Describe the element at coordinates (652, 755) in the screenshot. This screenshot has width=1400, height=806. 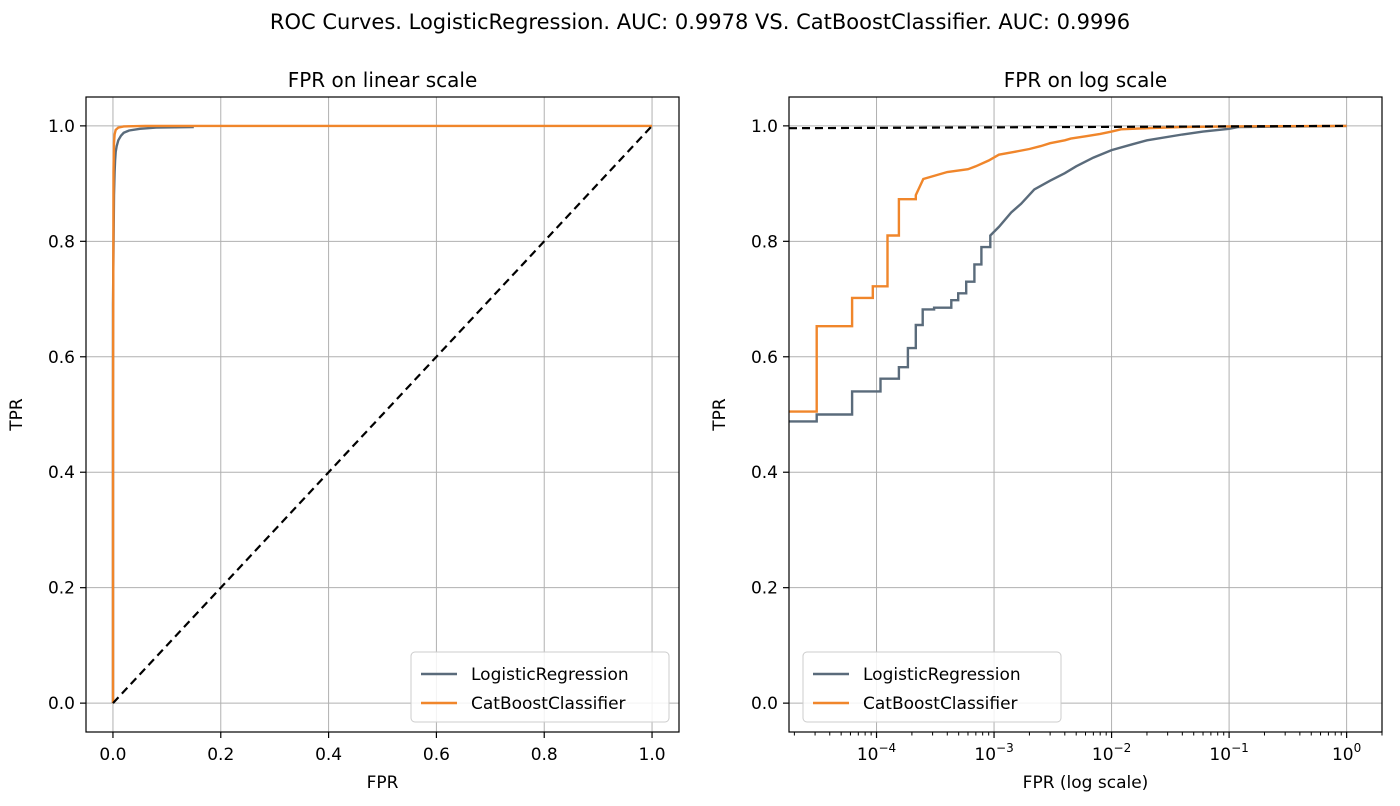
I see `x-tick-label: 1.0` at that location.